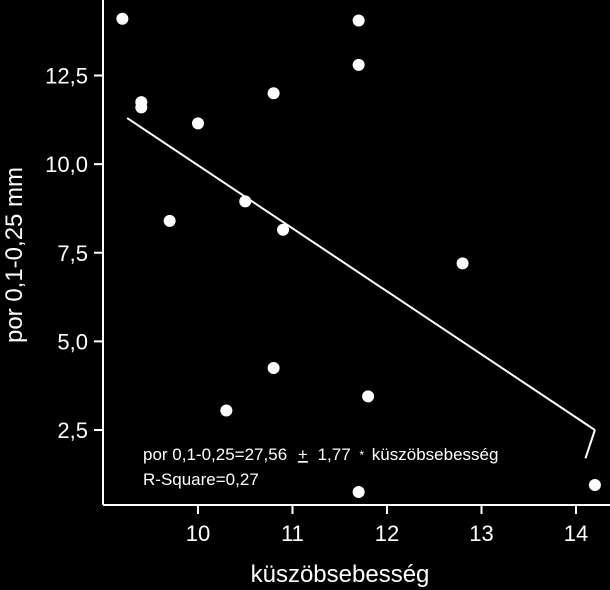 The width and height of the screenshot is (610, 590). I want to click on x-axis-ticks: 10 11 12 13 14, so click(387, 525).